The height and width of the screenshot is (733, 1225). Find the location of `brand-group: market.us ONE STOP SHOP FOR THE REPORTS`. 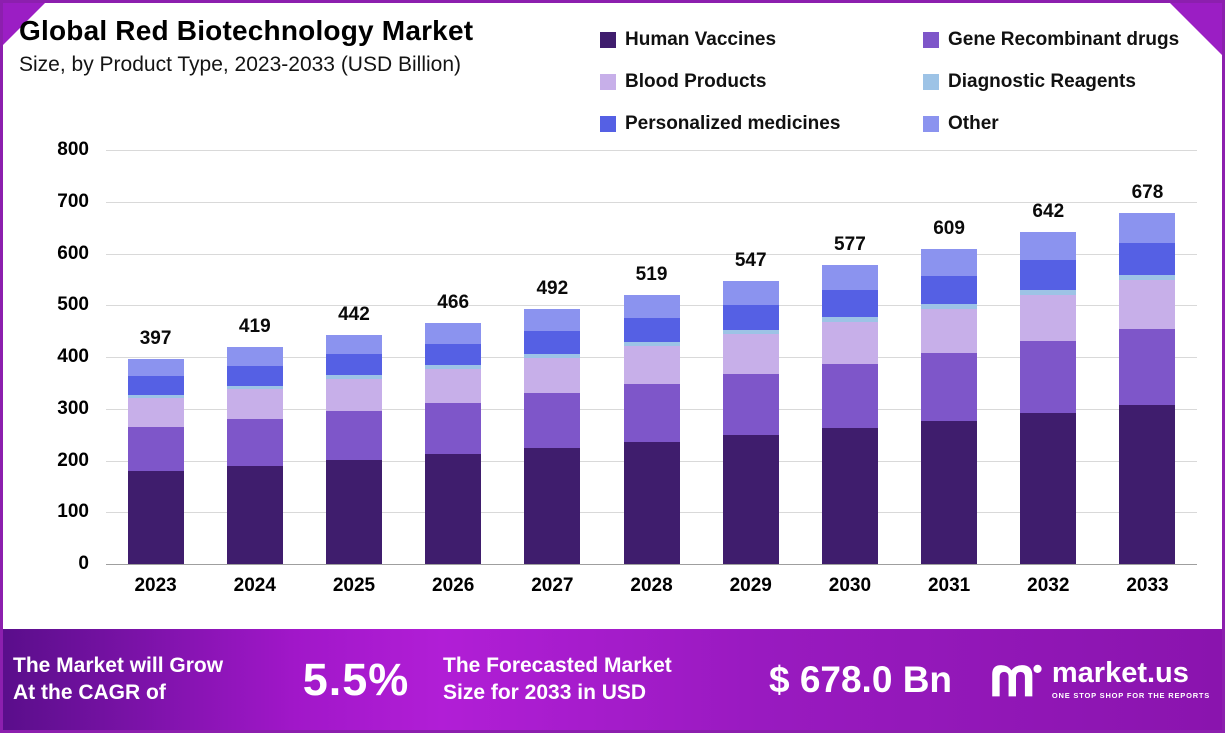

brand-group: market.us ONE STOP SHOP FOR THE REPORTS is located at coordinates (1100, 679).